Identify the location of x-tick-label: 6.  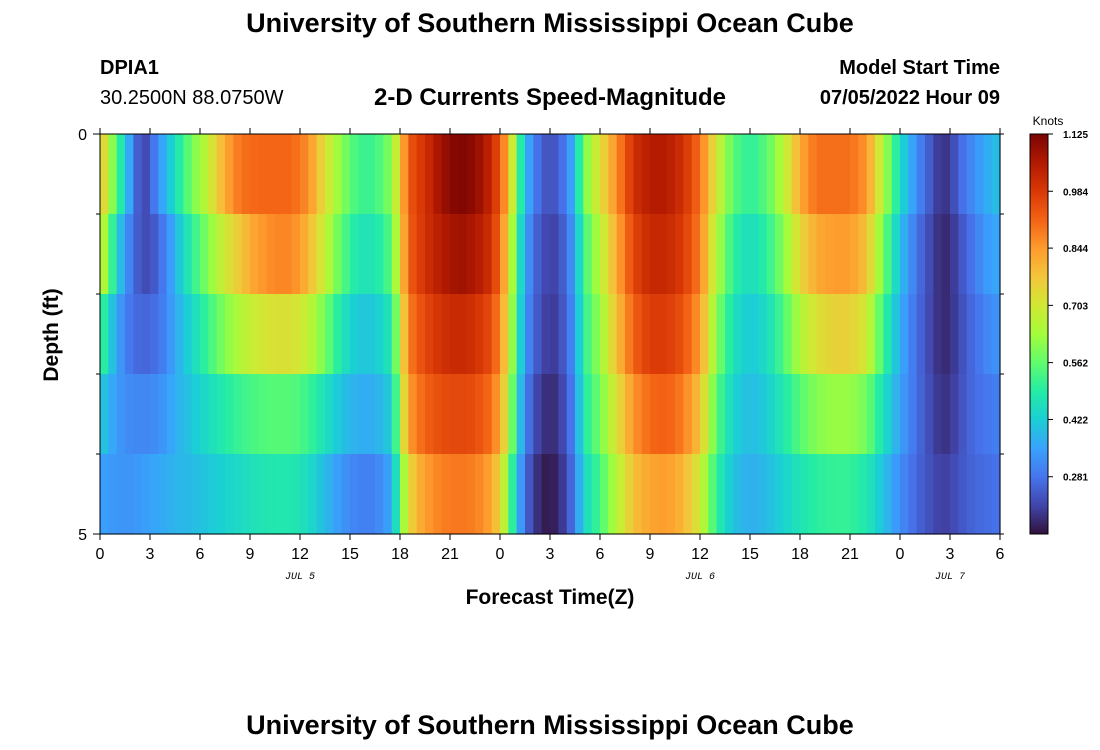
(600, 554).